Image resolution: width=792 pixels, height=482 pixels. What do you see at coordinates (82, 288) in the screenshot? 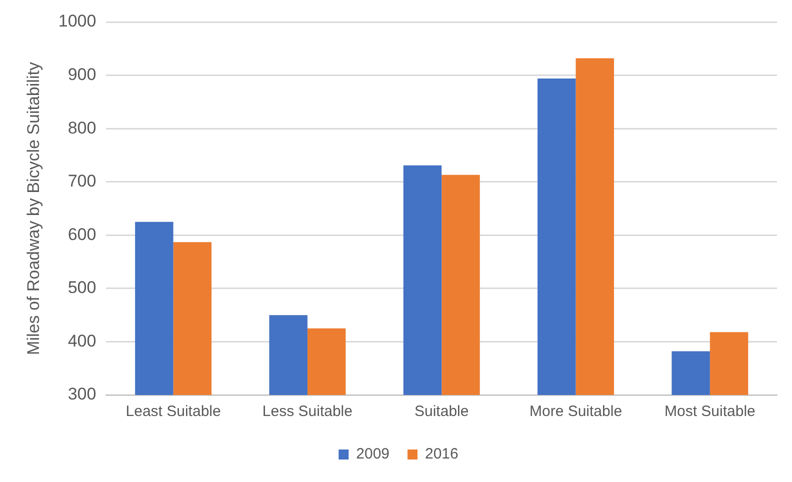
I see `y-tick-label: 500` at bounding box center [82, 288].